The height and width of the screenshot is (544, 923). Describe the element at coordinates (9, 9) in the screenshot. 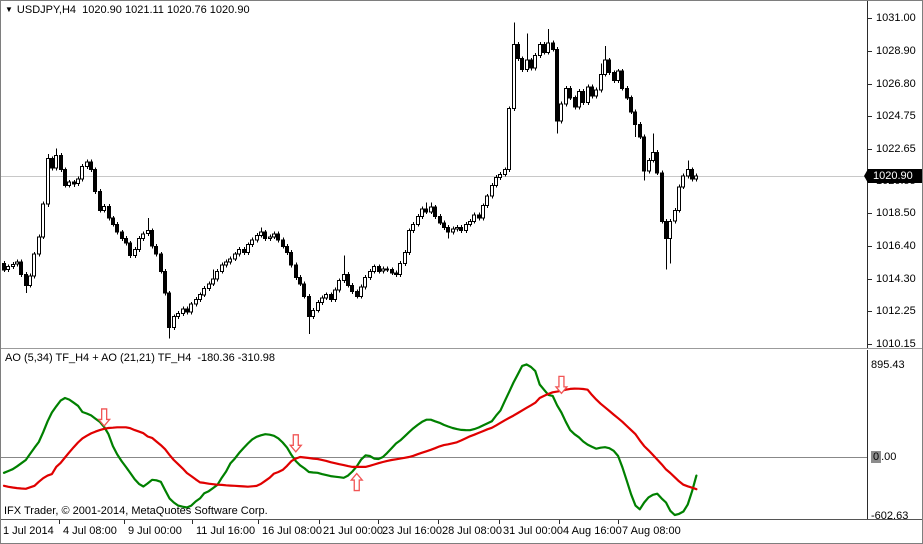

I see `chevron-down-icon: ▼` at that location.